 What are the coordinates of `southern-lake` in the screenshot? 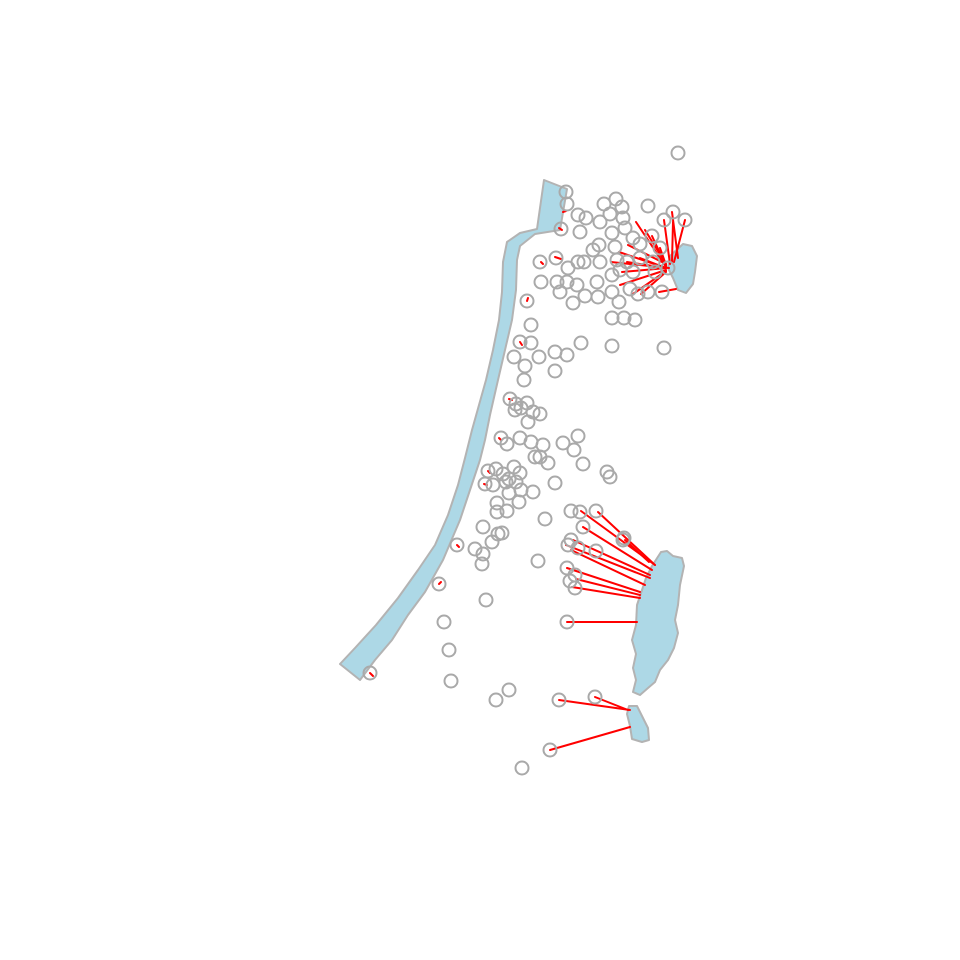 It's located at (658, 623).